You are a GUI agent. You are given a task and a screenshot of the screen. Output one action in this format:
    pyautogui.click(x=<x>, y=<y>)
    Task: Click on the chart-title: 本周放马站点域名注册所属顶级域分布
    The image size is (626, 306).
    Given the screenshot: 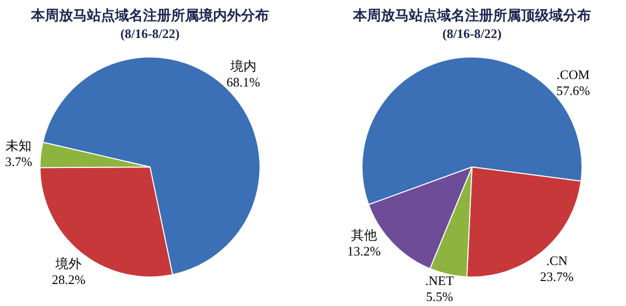 What is the action you would take?
    pyautogui.click(x=471, y=15)
    